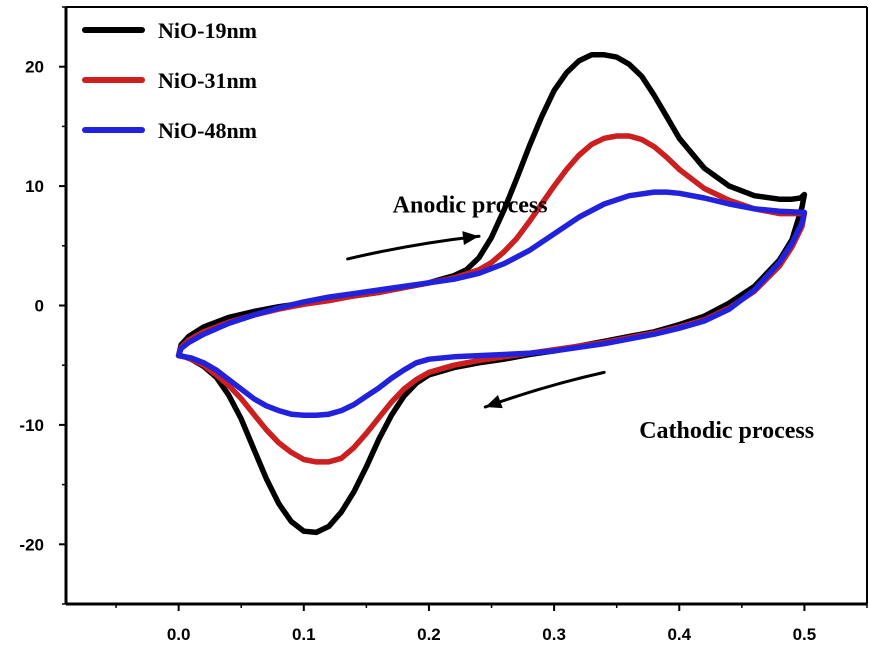  I want to click on anodic-arrow, so click(413, 246).